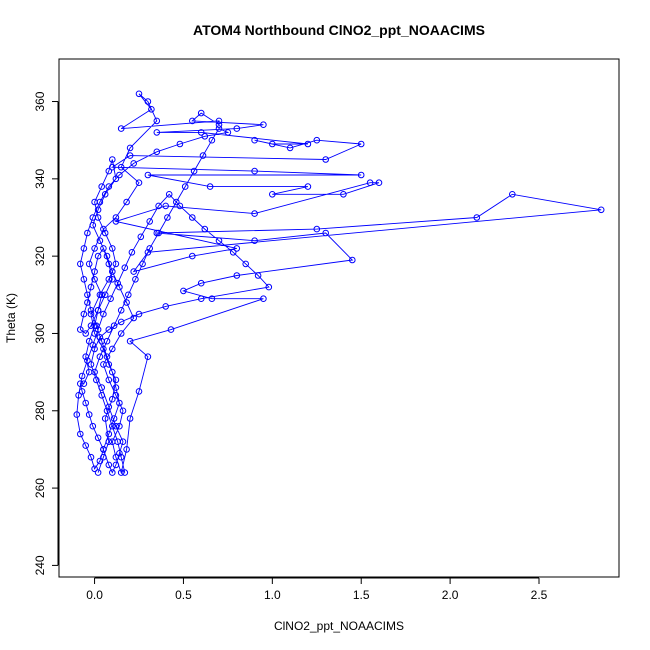 Image resolution: width=650 pixels, height=650 pixels. Describe the element at coordinates (539, 595) in the screenshot. I see `x-tick-label: 2.5` at that location.